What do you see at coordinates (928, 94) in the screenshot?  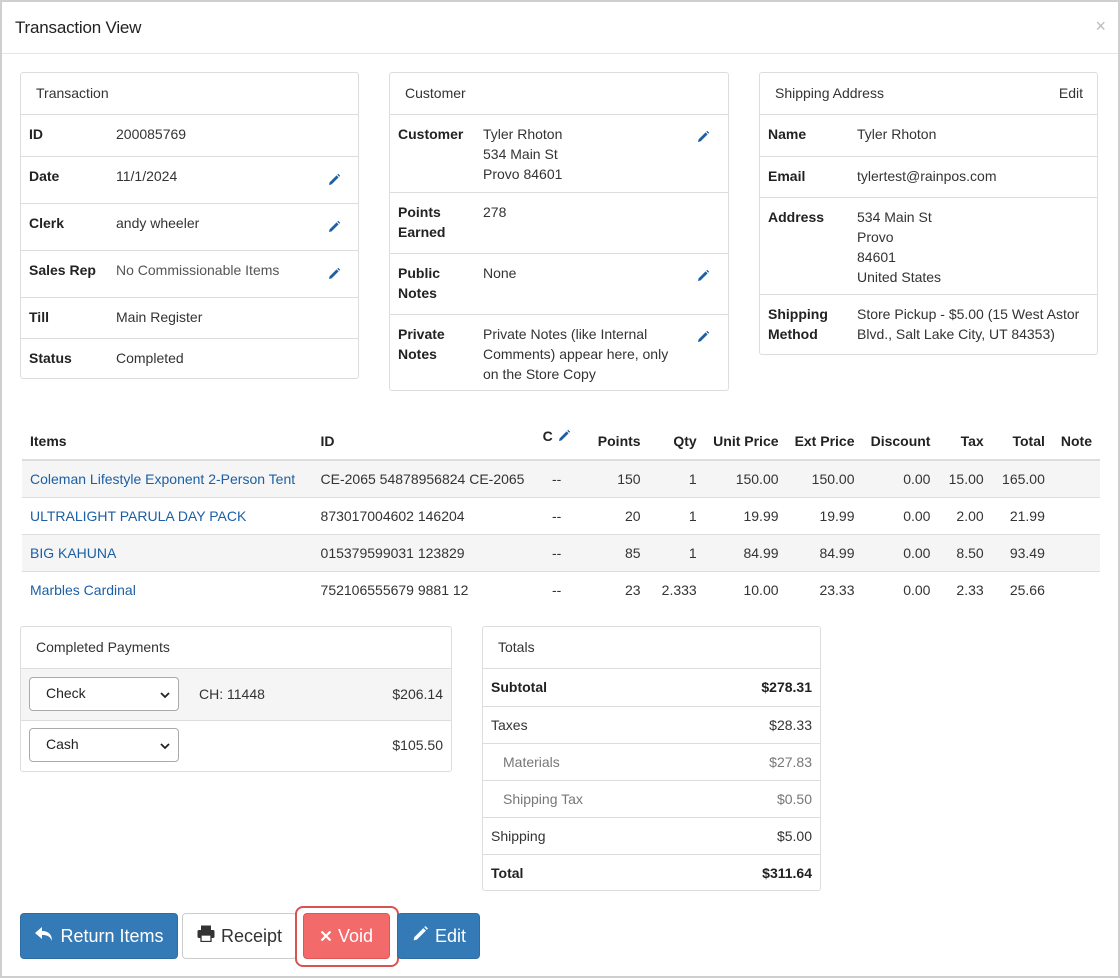 I see `shipping-heading-bar: Shipping Address Edit` at bounding box center [928, 94].